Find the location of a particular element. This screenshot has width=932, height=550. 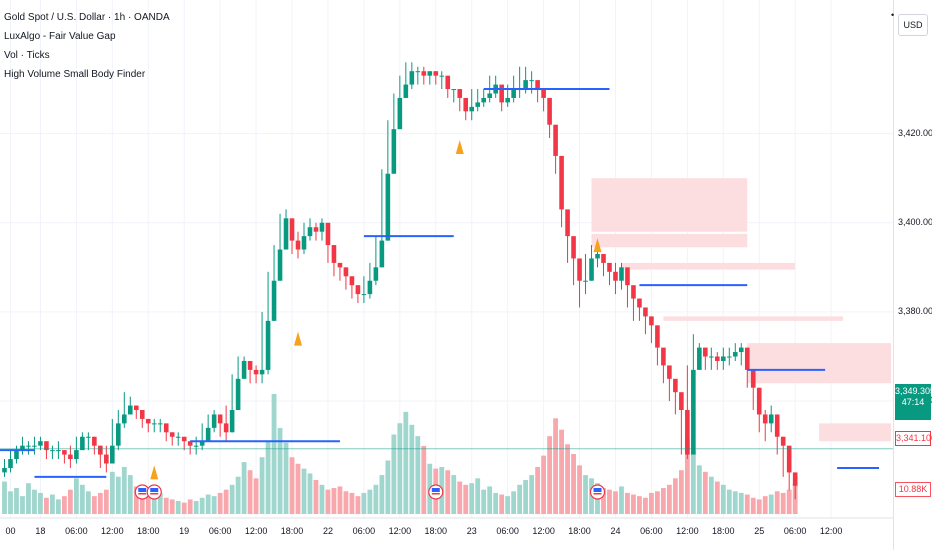

indicator-hvsb-label: High Volume Small Body Finder is located at coordinates (75, 74).